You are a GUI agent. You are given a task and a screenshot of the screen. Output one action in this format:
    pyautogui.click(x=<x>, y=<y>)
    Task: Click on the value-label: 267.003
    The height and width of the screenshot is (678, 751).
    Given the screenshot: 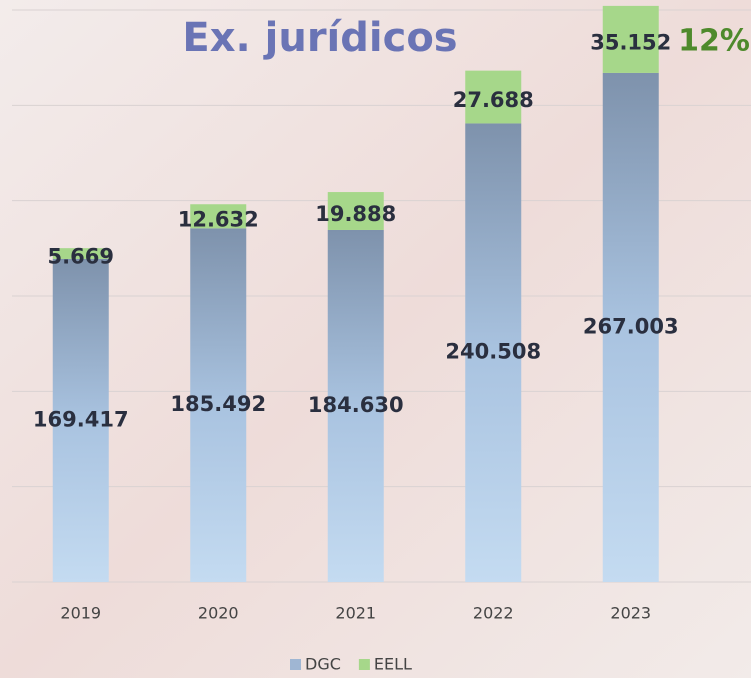 What is the action you would take?
    pyautogui.click(x=631, y=326)
    